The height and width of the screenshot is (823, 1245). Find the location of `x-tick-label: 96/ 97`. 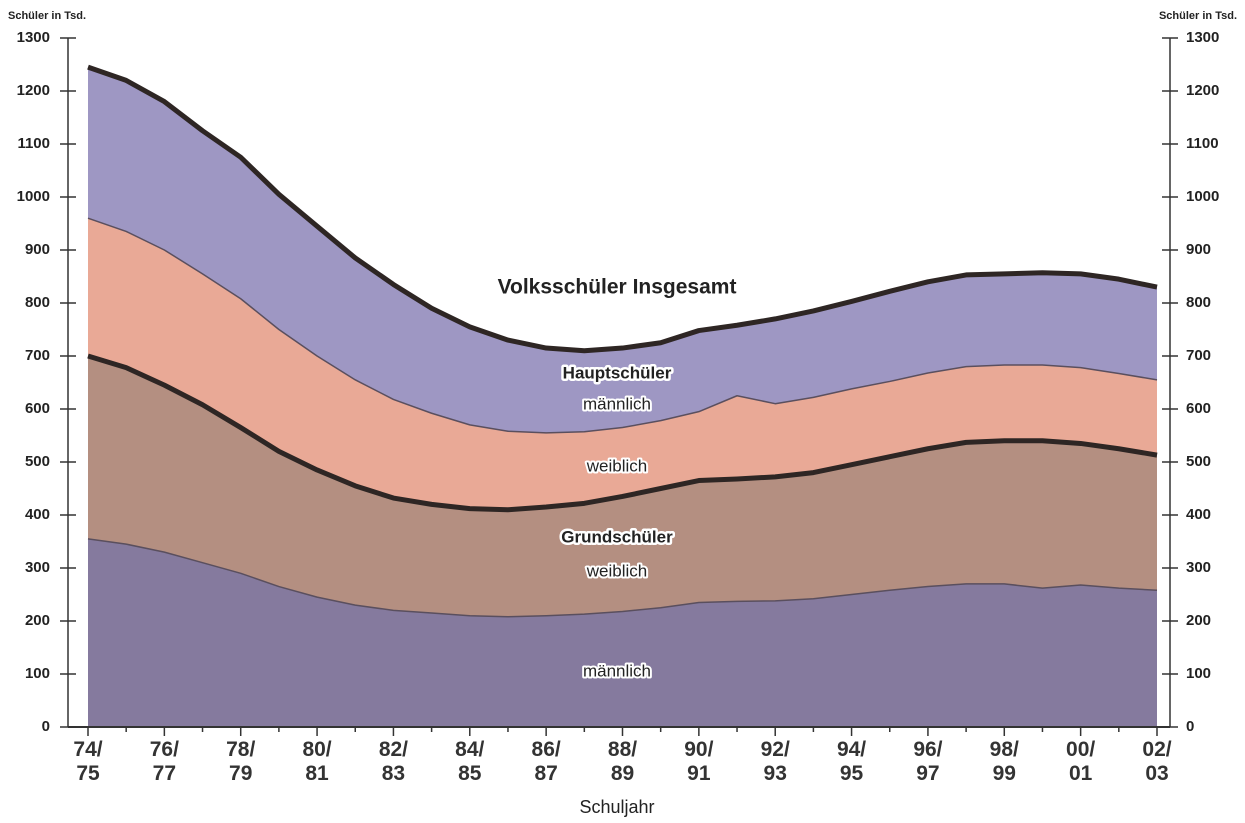

x-tick-label: 96/ 97 is located at coordinates (928, 761).